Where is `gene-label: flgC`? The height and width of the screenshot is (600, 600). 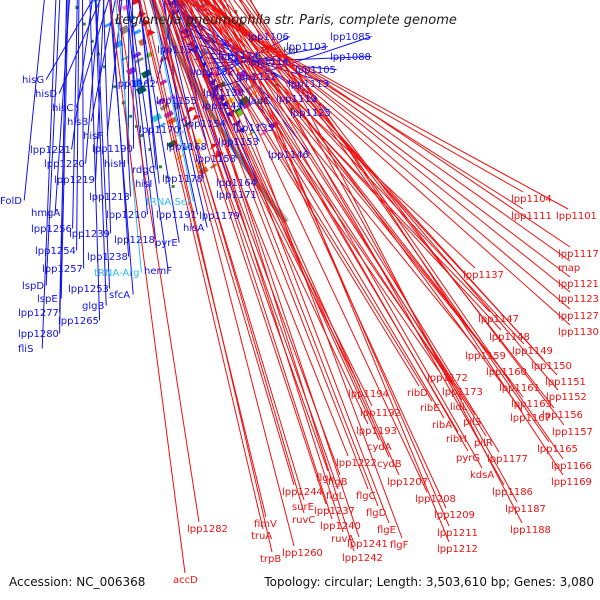
gene-label: flgC is located at coordinates (366, 496).